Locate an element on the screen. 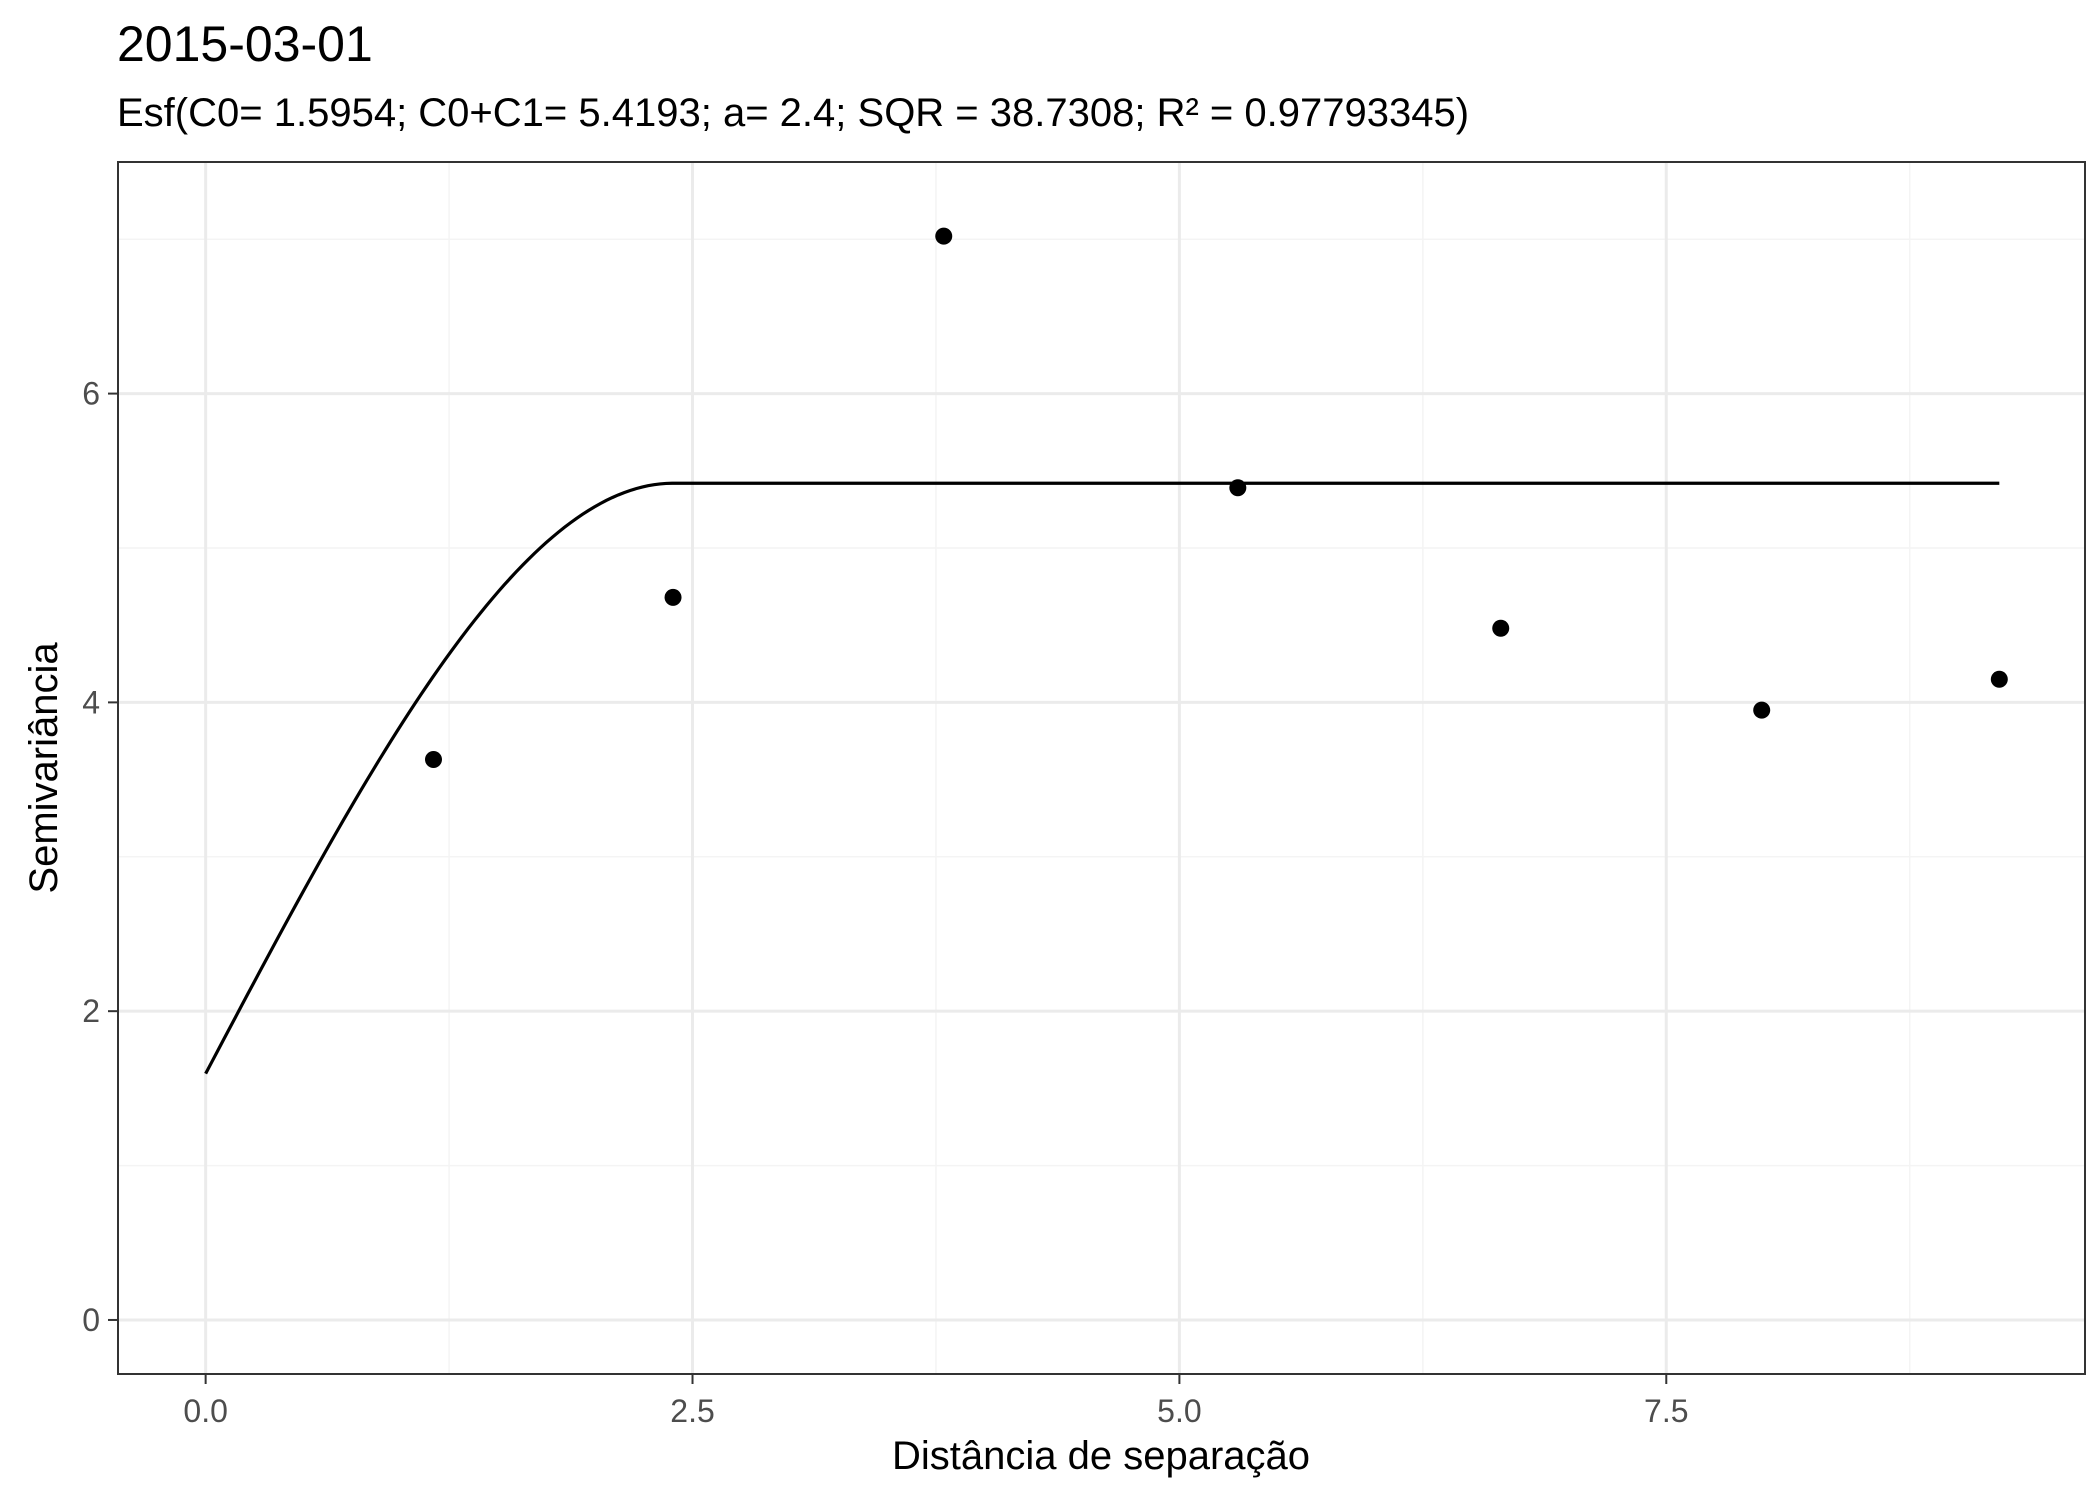 This screenshot has width=2100, height=1499. x-tick-label: 5.0 is located at coordinates (1179, 1411).